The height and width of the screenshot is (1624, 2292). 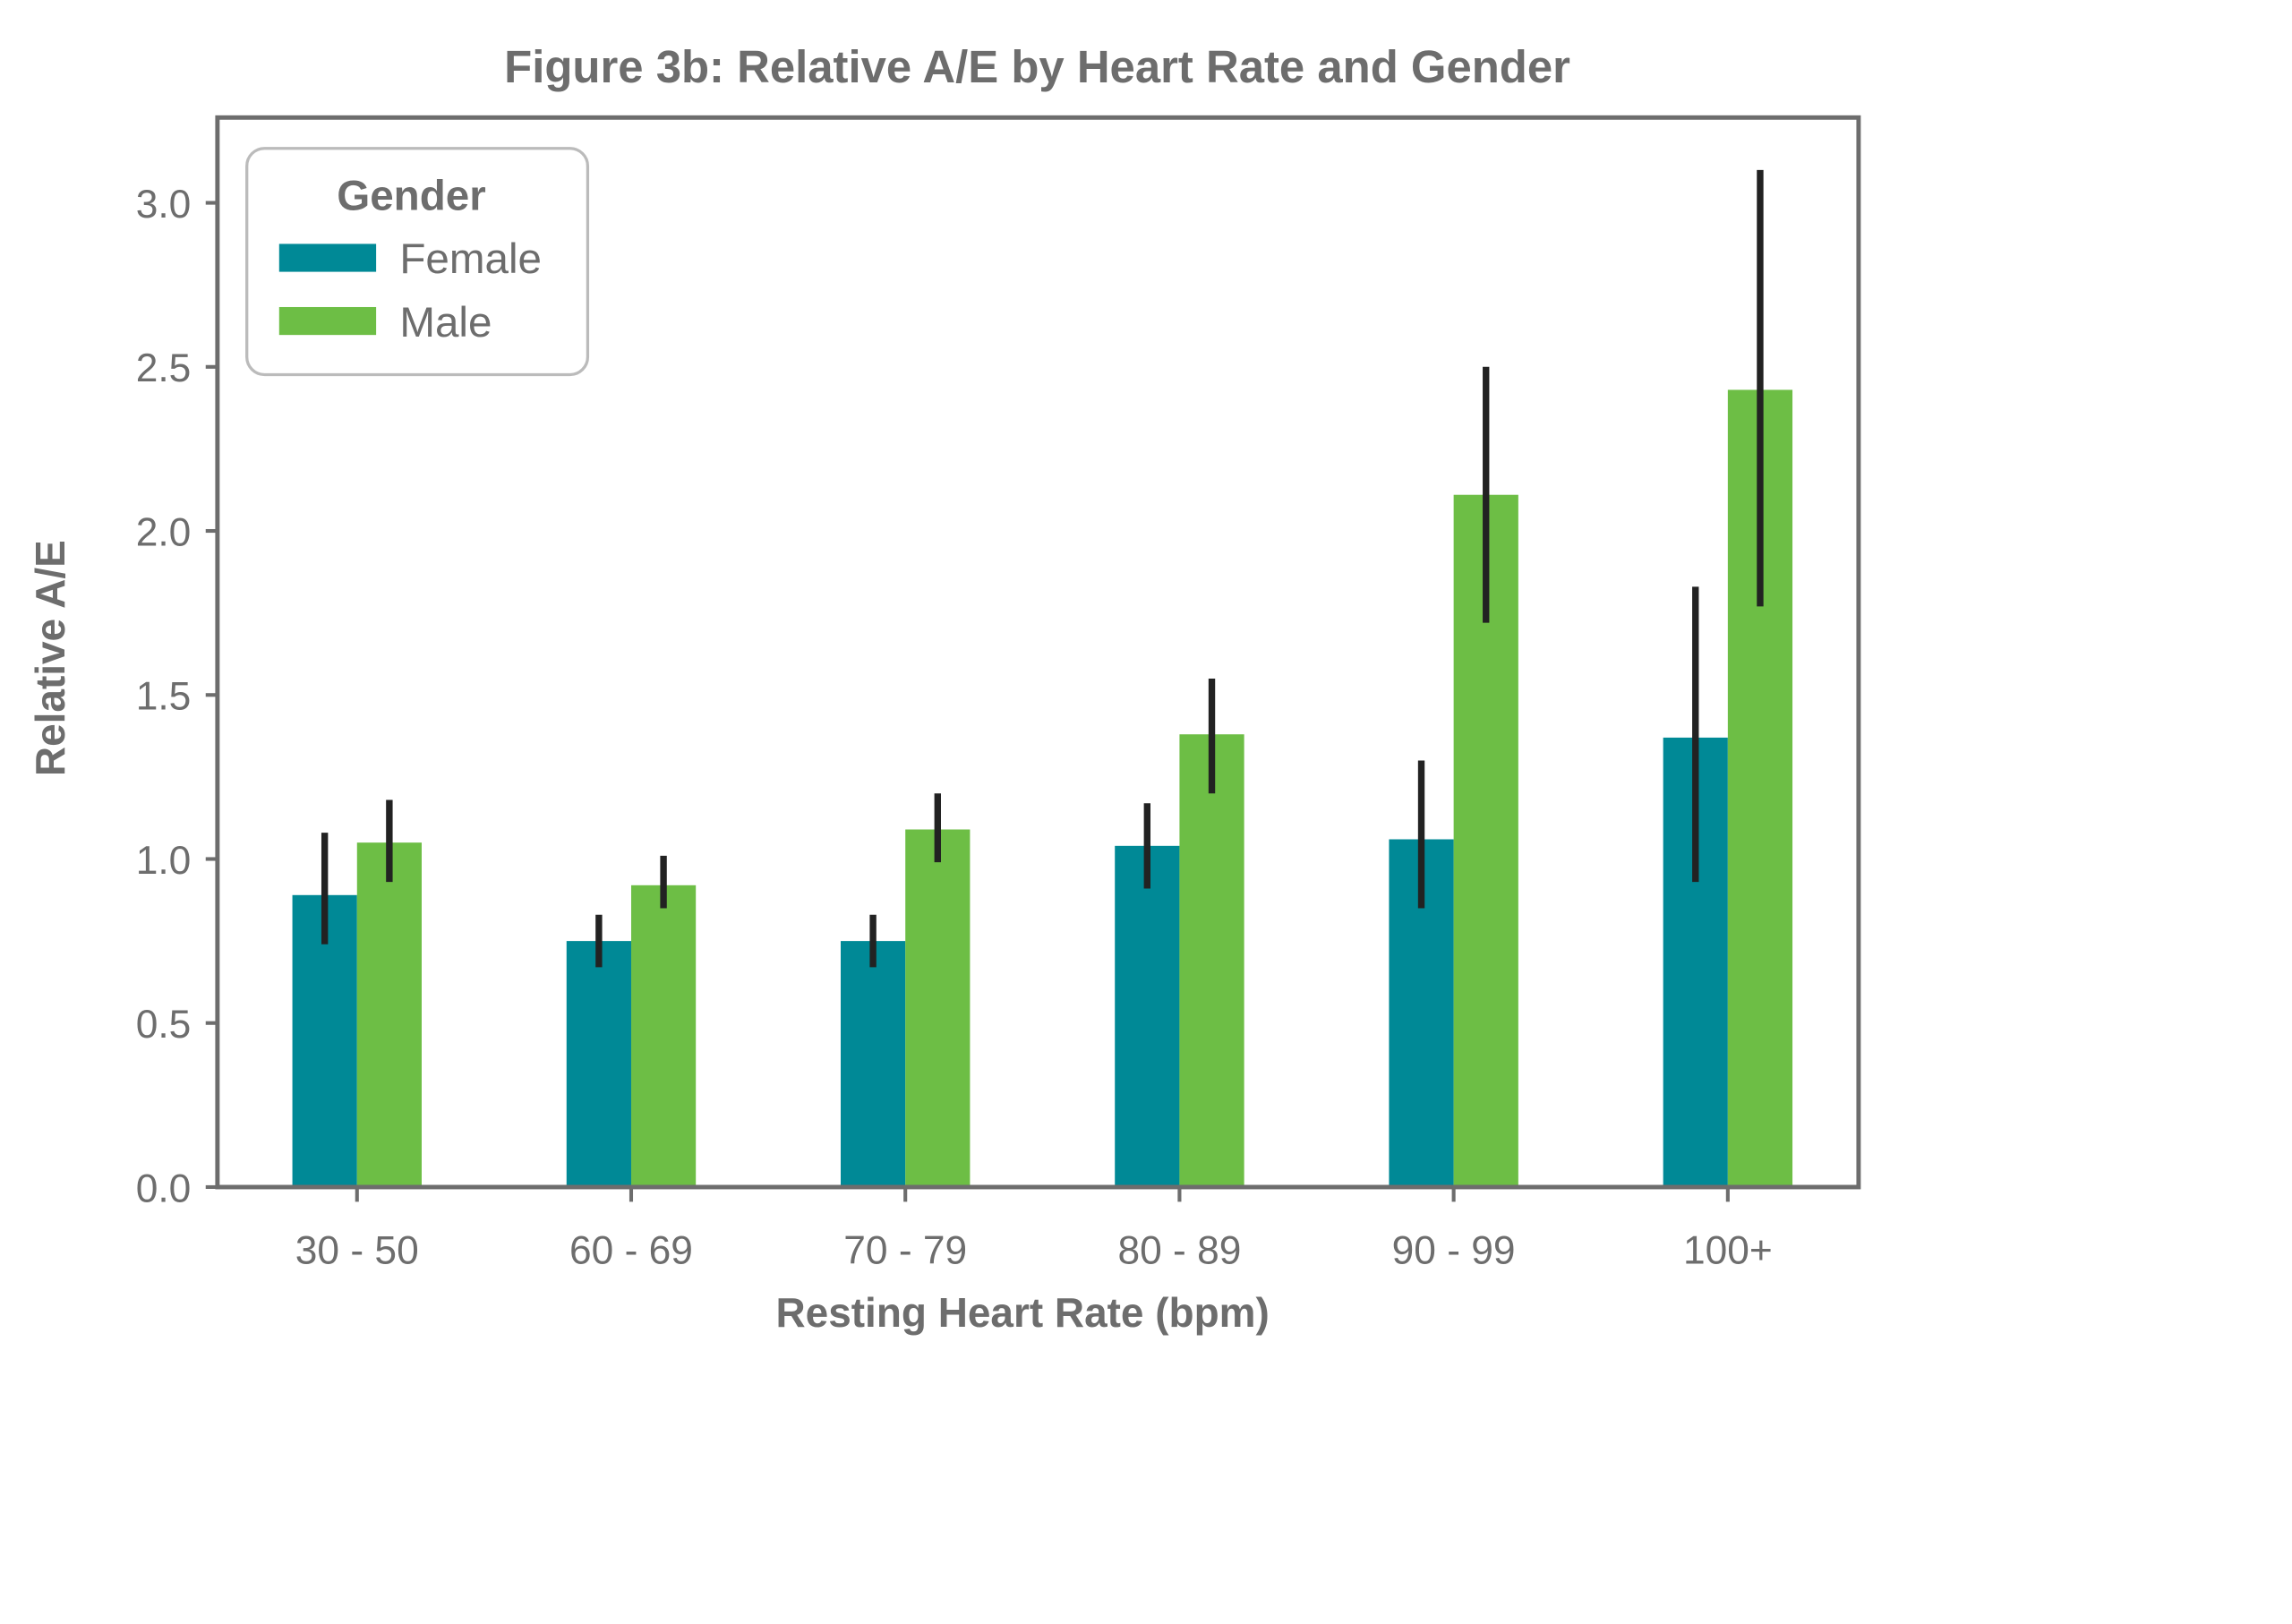 I want to click on y-tick-label: 0.0, so click(x=164, y=1188).